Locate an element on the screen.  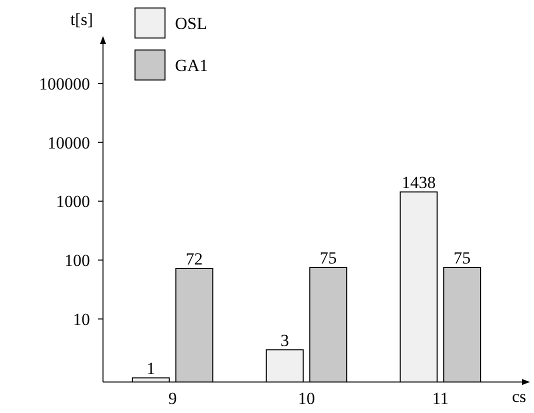
legend-label: OSL is located at coordinates (191, 23).